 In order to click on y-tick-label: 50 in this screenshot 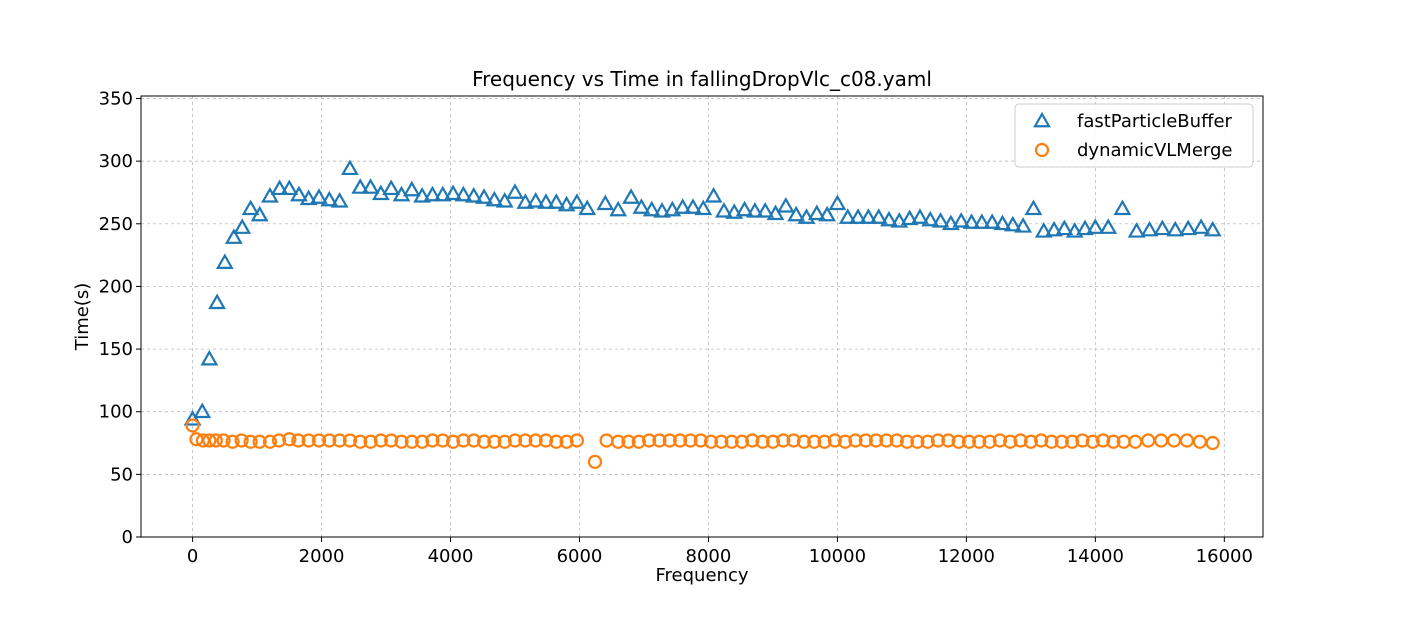, I will do `click(121, 474)`.